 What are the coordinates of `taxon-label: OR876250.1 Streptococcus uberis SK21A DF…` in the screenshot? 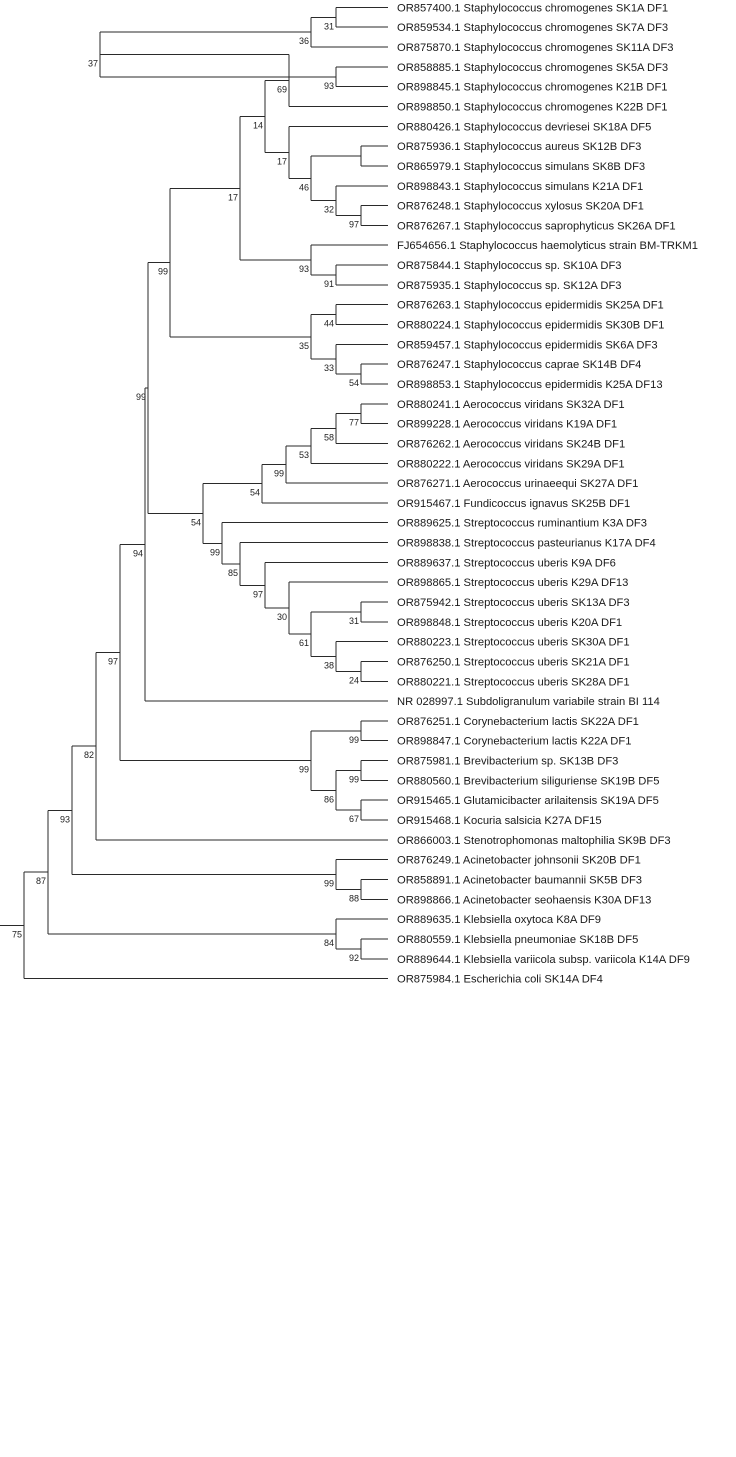 It's located at (513, 662).